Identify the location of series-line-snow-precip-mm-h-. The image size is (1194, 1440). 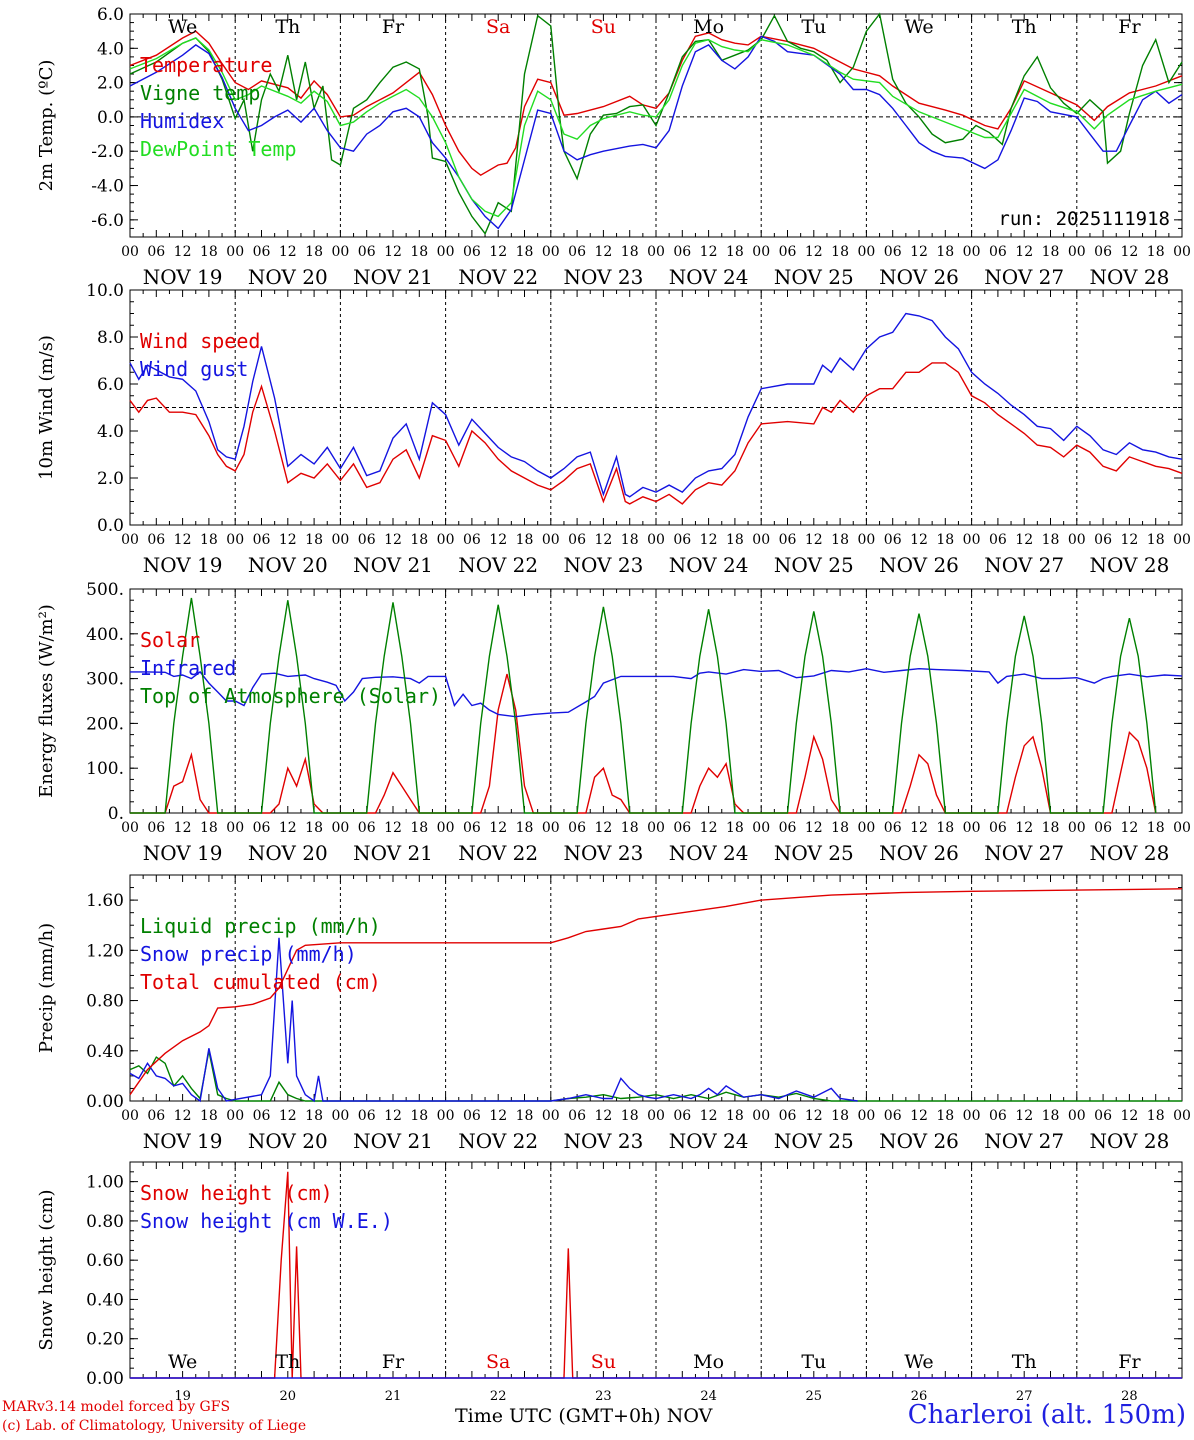
(493, 1020).